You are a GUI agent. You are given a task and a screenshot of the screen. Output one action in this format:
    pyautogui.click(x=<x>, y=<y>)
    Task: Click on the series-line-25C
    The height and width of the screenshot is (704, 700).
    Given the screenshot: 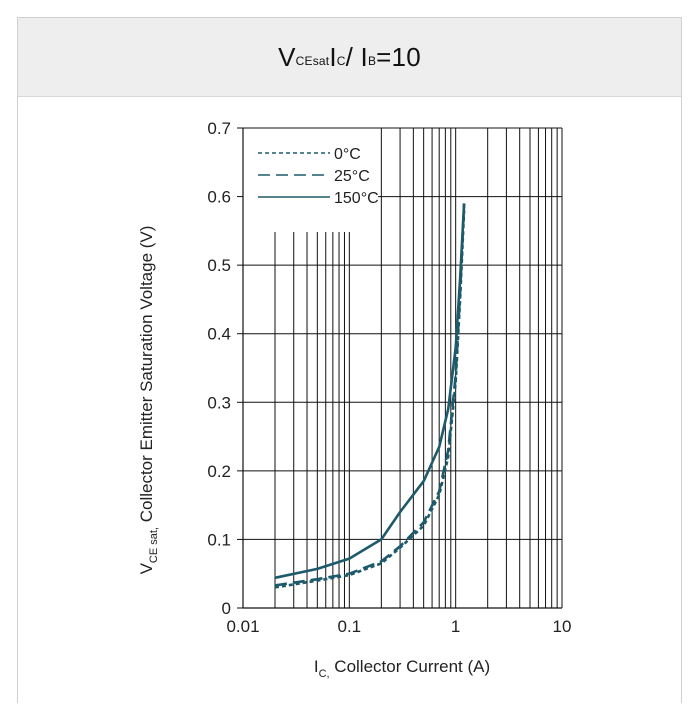 What is the action you would take?
    pyautogui.click(x=370, y=395)
    